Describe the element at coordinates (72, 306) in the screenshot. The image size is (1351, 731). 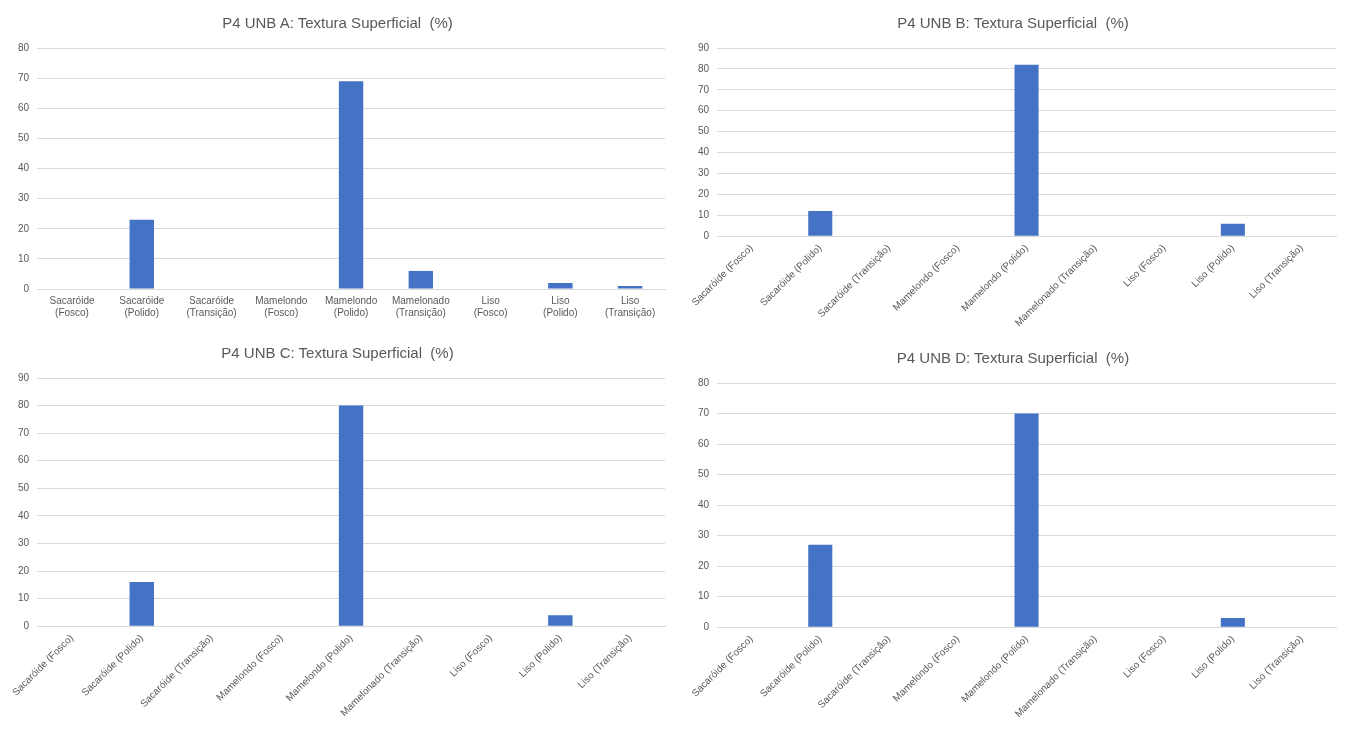
I see `x-tick-label: Sacaróide (Fosco)` at that location.